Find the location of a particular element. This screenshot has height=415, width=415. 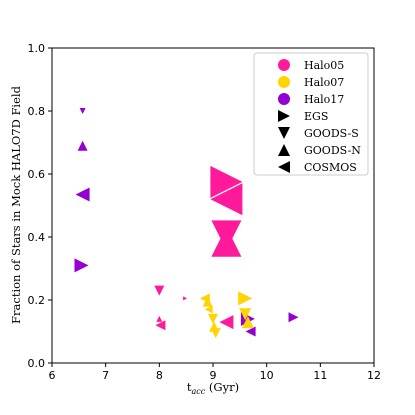

legend-label-halo17: Halo17 is located at coordinates (324, 99).